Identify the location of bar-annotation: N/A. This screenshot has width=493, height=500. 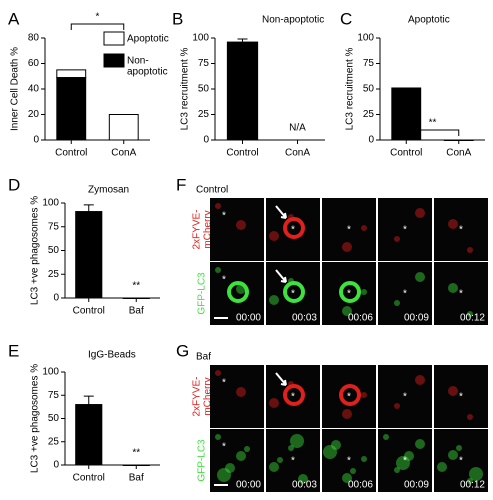
(297, 128).